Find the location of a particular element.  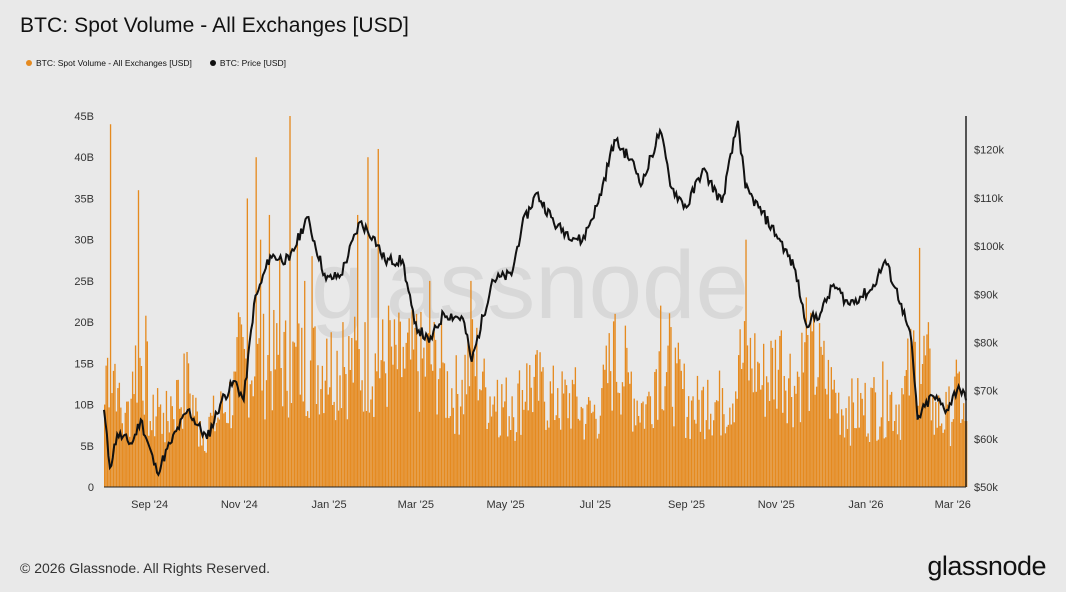

y-right-tick-label: $60k is located at coordinates (986, 440).